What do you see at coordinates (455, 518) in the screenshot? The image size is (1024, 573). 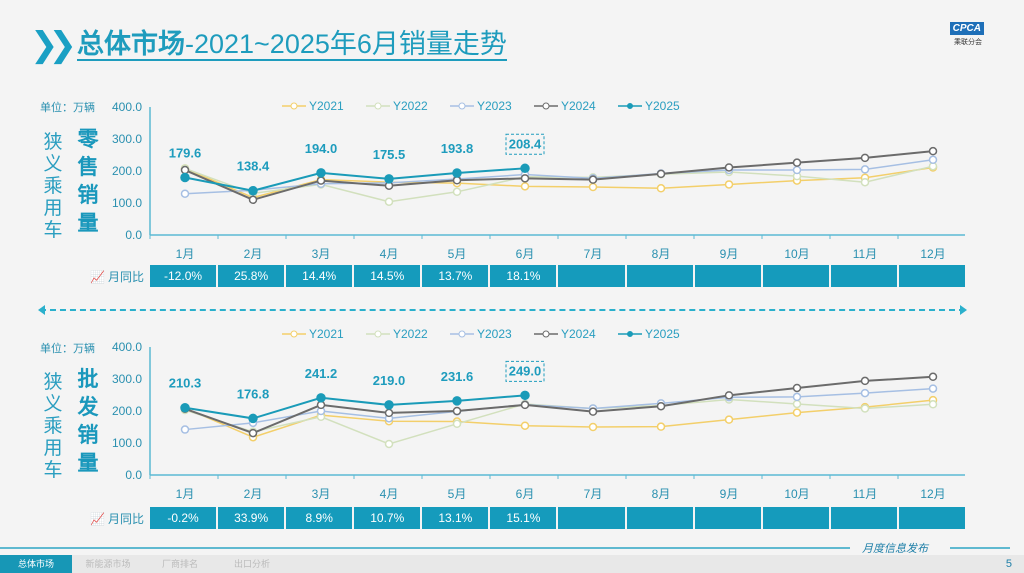 I see `yoy-cell: 13.1%` at bounding box center [455, 518].